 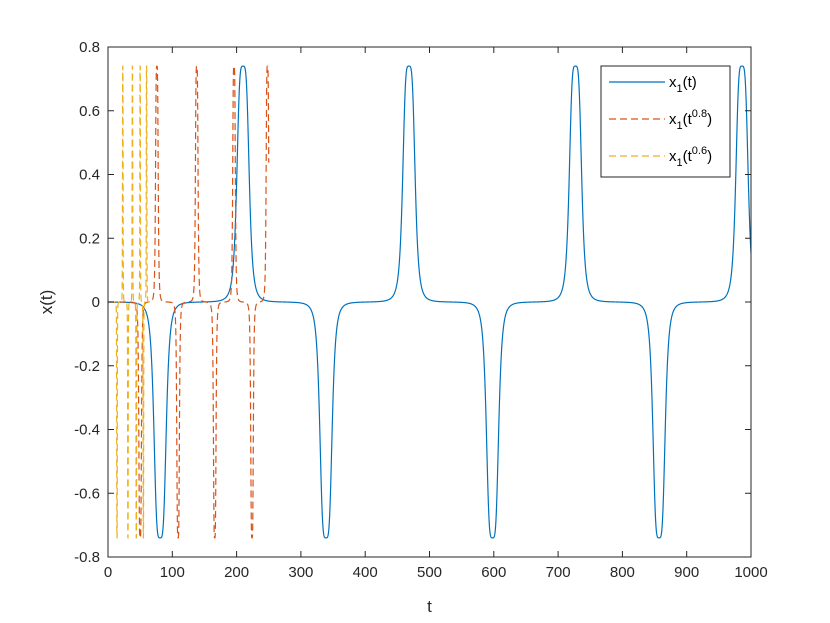 I want to click on y-tick-label: -0.8, so click(x=87, y=557).